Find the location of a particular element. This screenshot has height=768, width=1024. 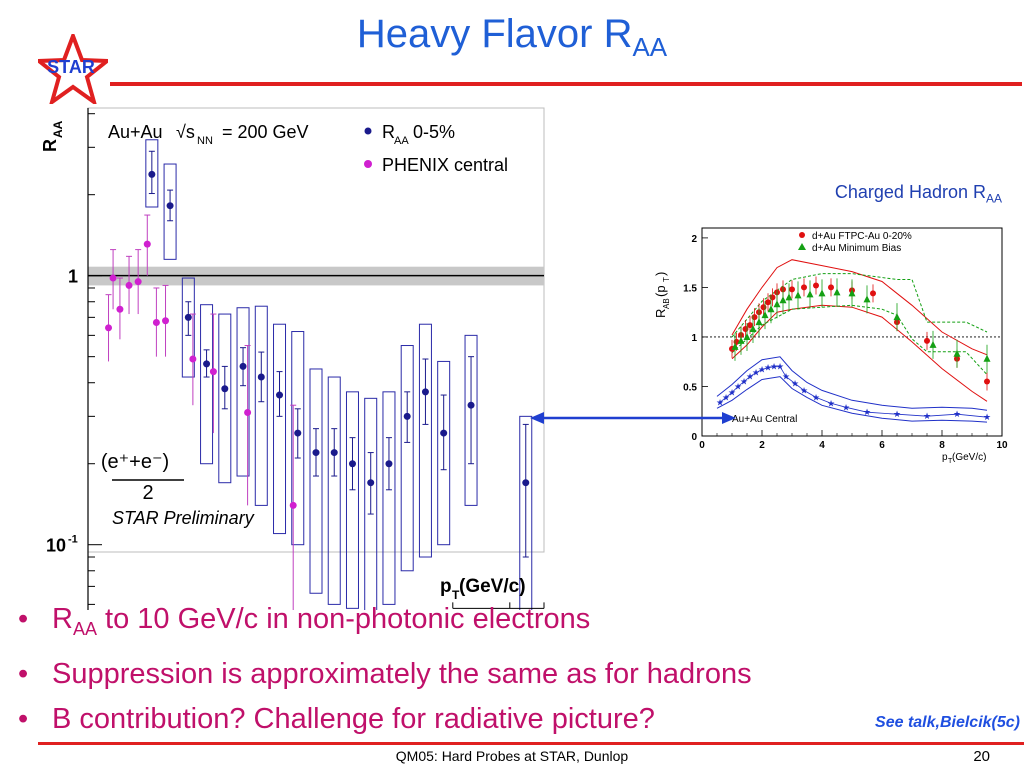

main-y-tick-label: 1 is located at coordinates (73, 277).